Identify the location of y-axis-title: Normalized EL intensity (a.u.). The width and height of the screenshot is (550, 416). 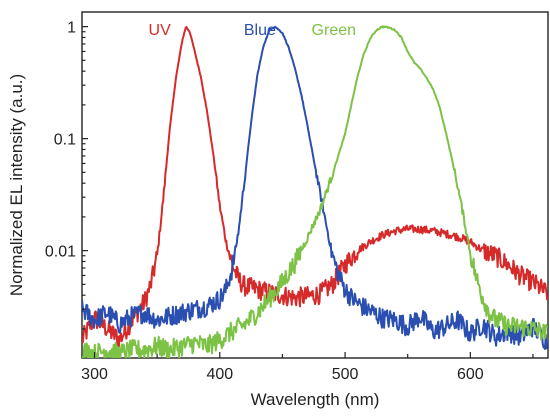
(16, 185).